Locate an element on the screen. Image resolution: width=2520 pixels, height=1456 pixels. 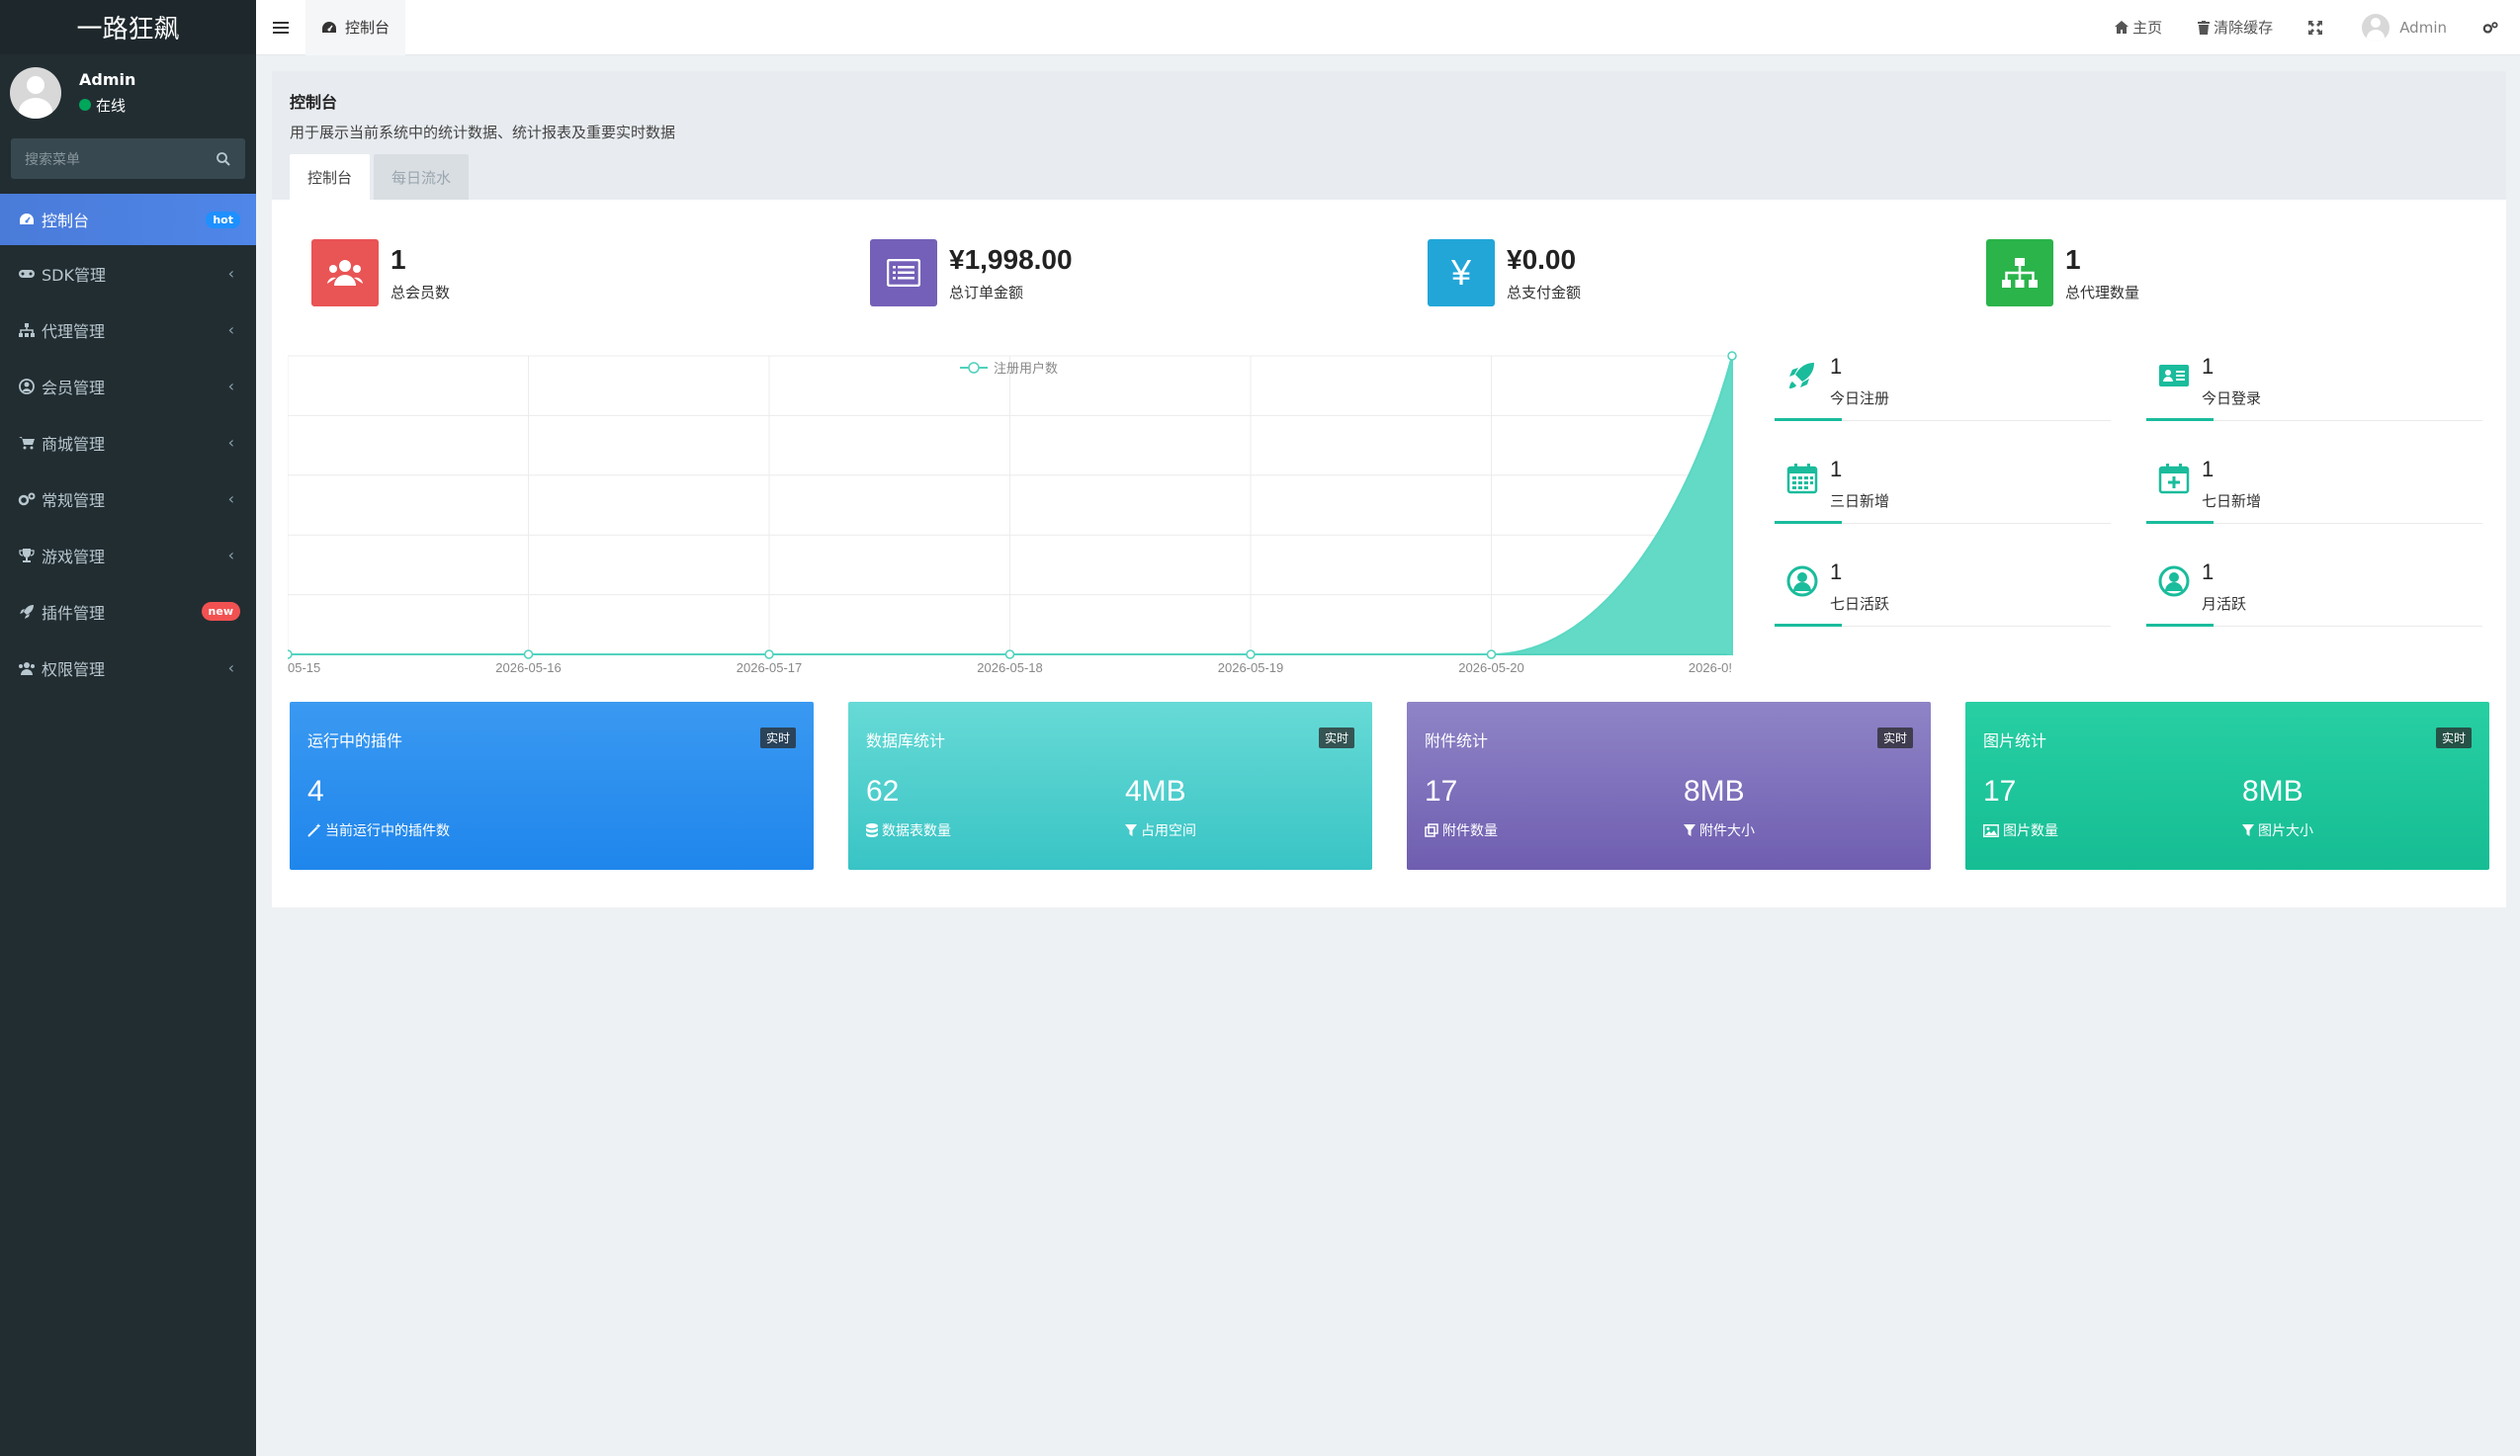
search-icon is located at coordinates (223, 159).